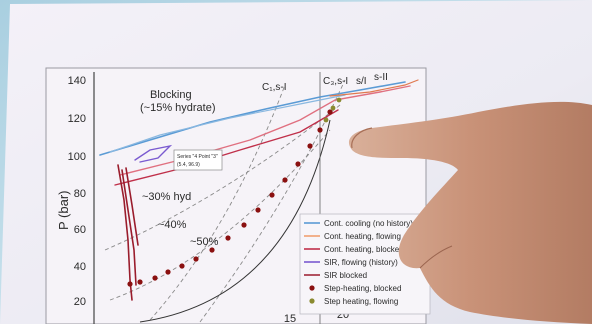  Describe the element at coordinates (77, 119) in the screenshot. I see `y-tick: 120` at that location.